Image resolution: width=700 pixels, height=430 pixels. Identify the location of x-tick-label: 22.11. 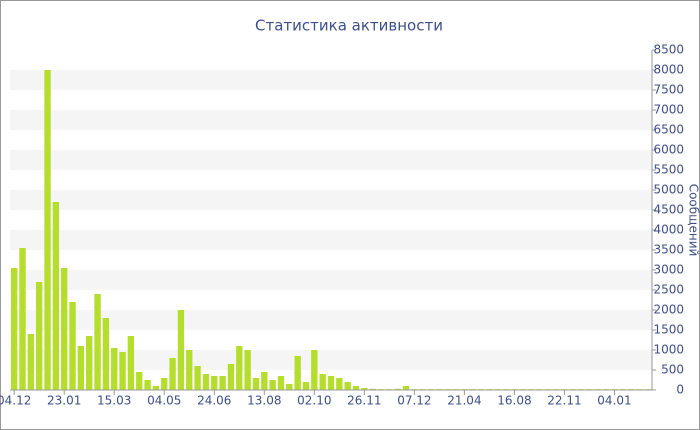
(564, 401).